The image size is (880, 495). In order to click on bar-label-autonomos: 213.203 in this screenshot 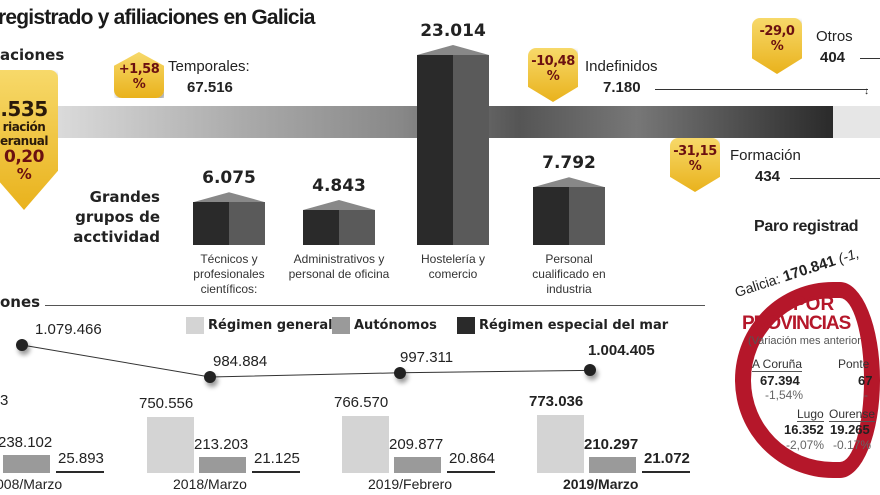, I will do `click(221, 445)`.